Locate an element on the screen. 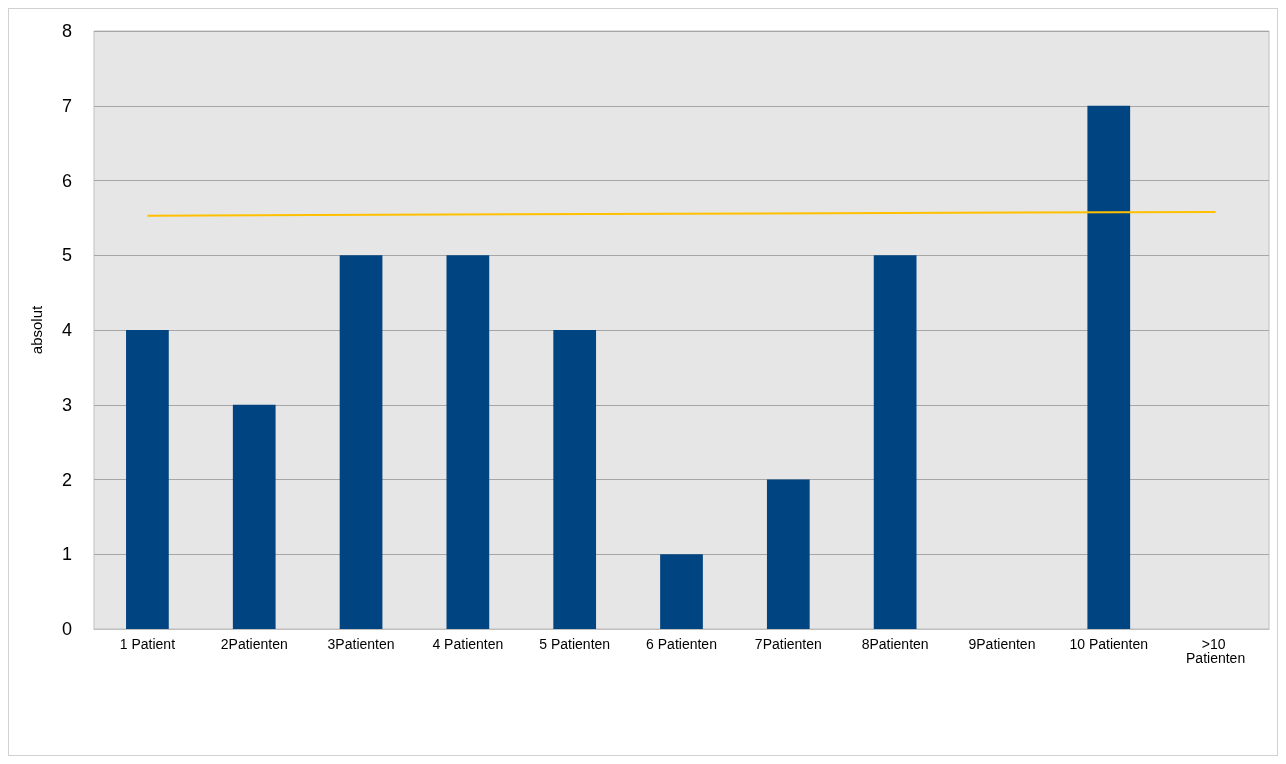  y-tick-label: 2 is located at coordinates (66, 479).